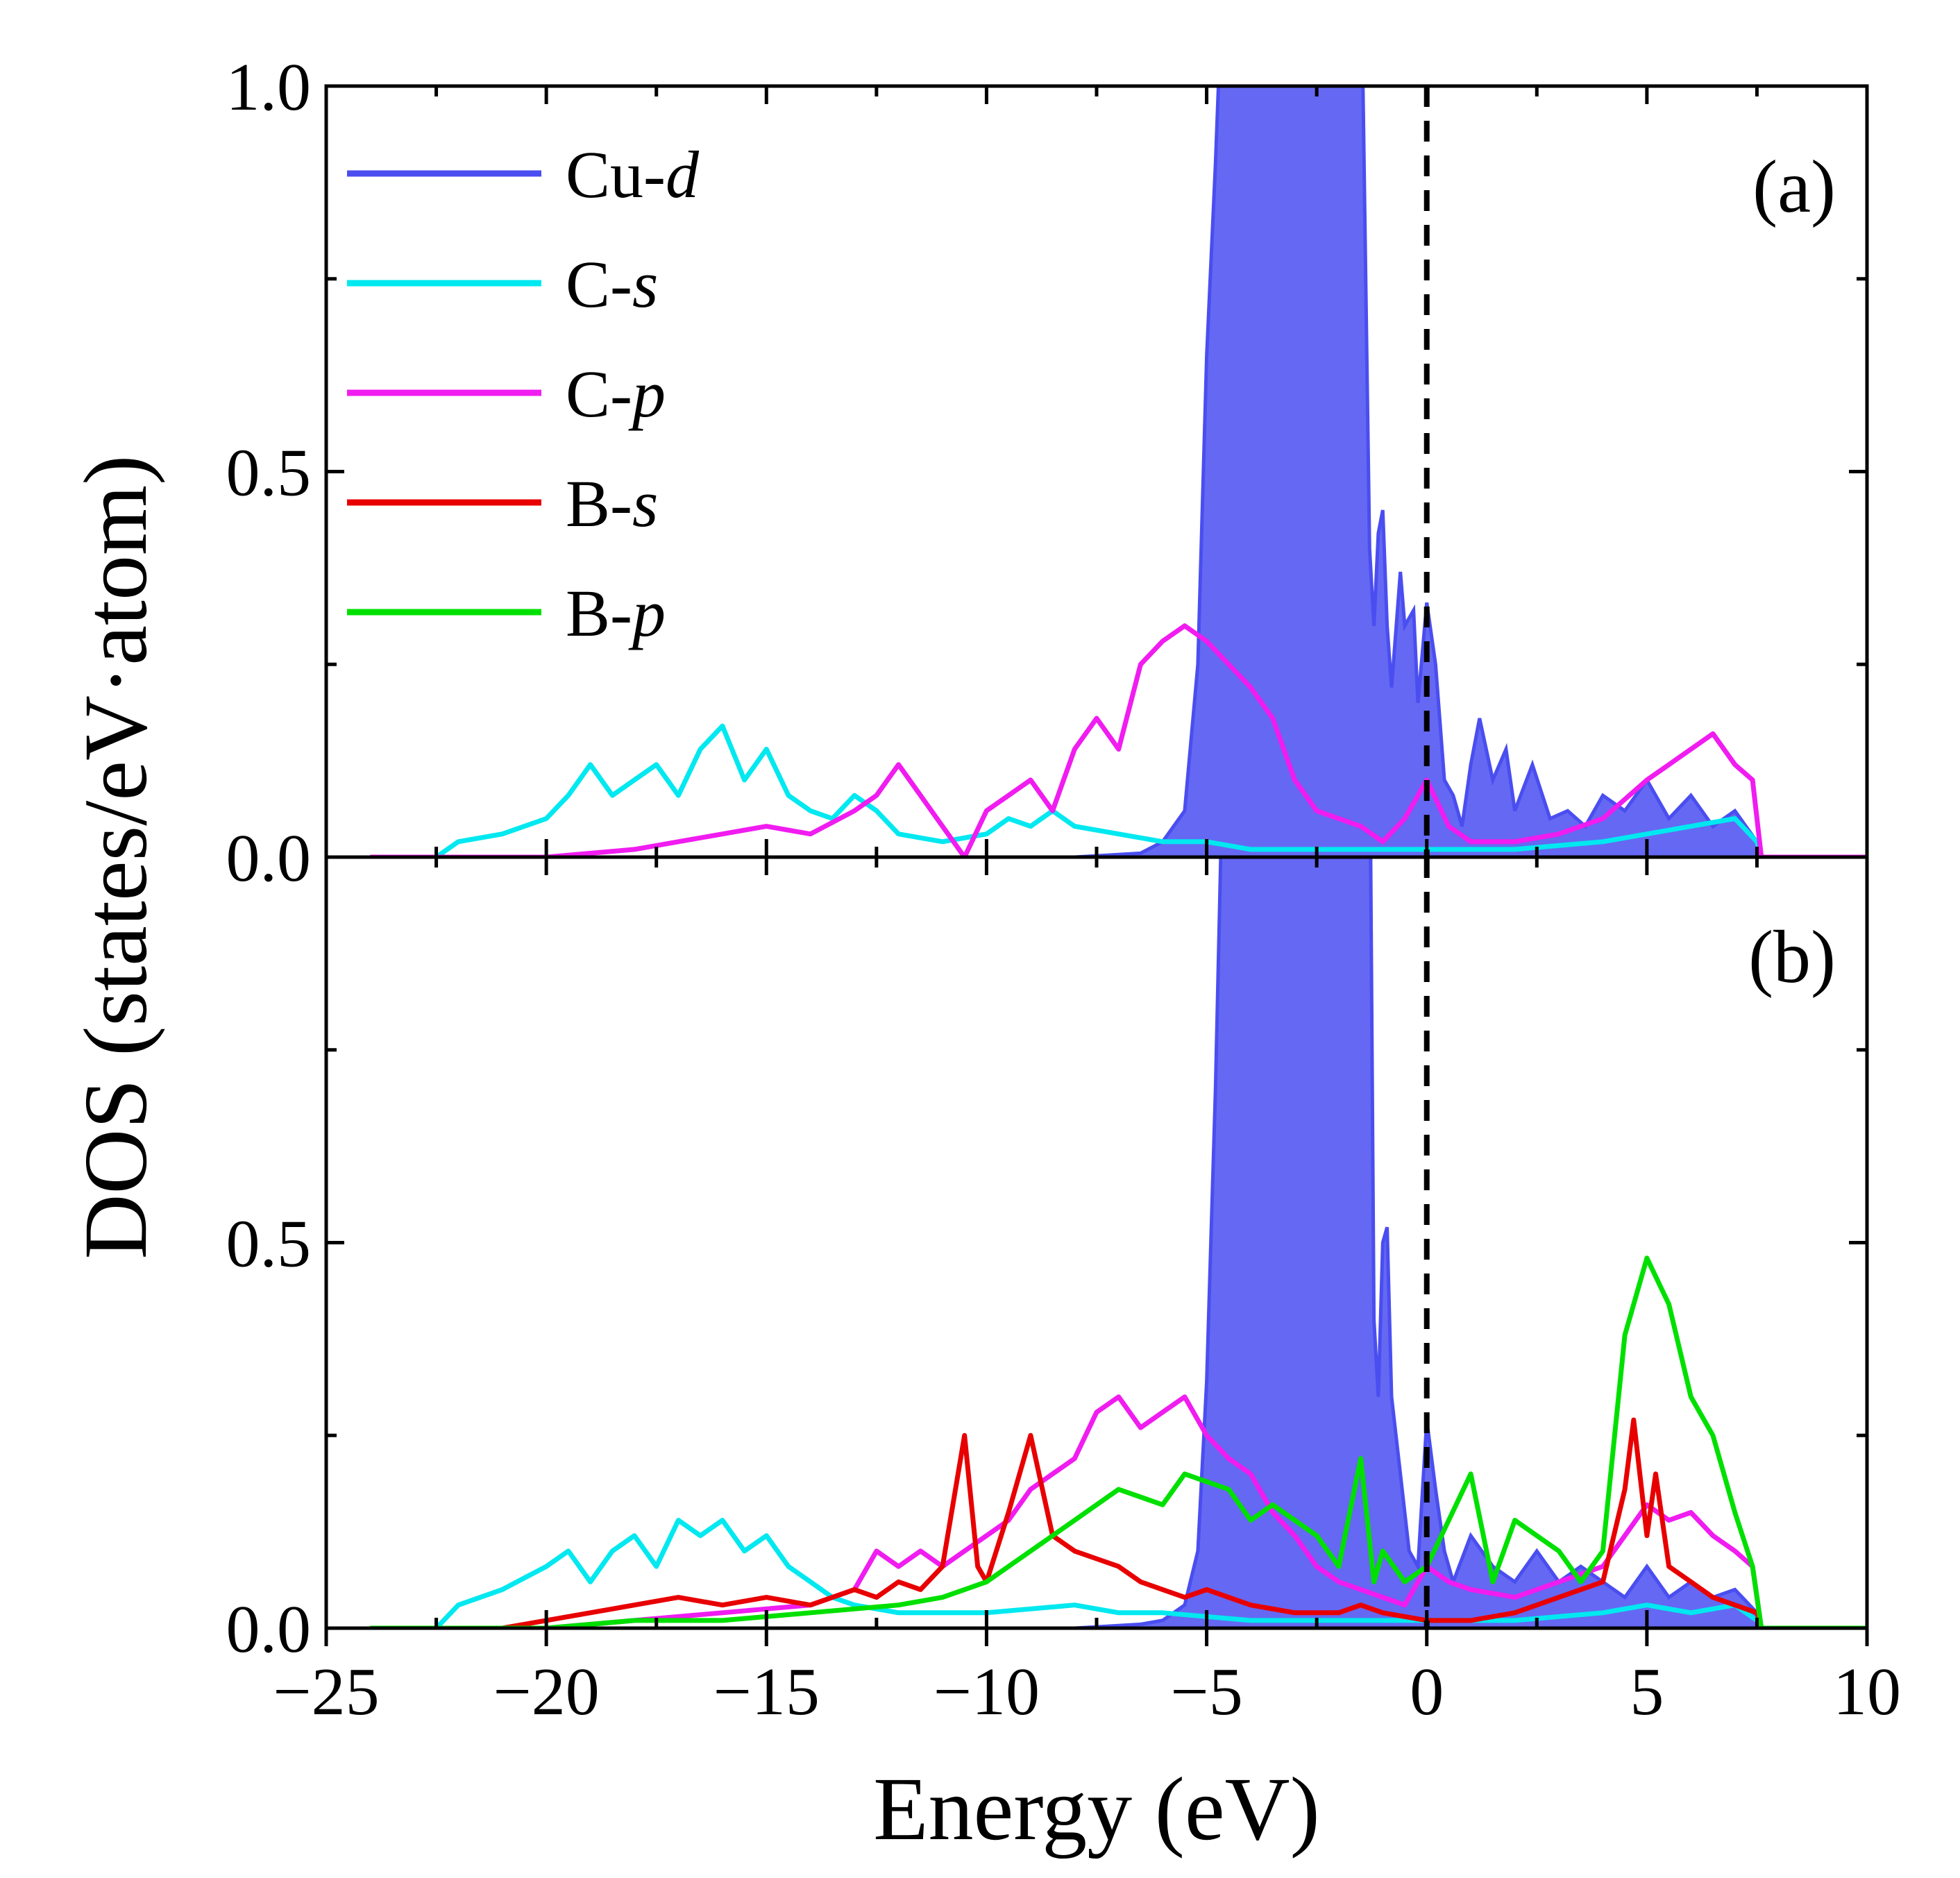 The height and width of the screenshot is (1878, 1960). I want to click on panel-a-series-cs-line, so click(1118, 790).